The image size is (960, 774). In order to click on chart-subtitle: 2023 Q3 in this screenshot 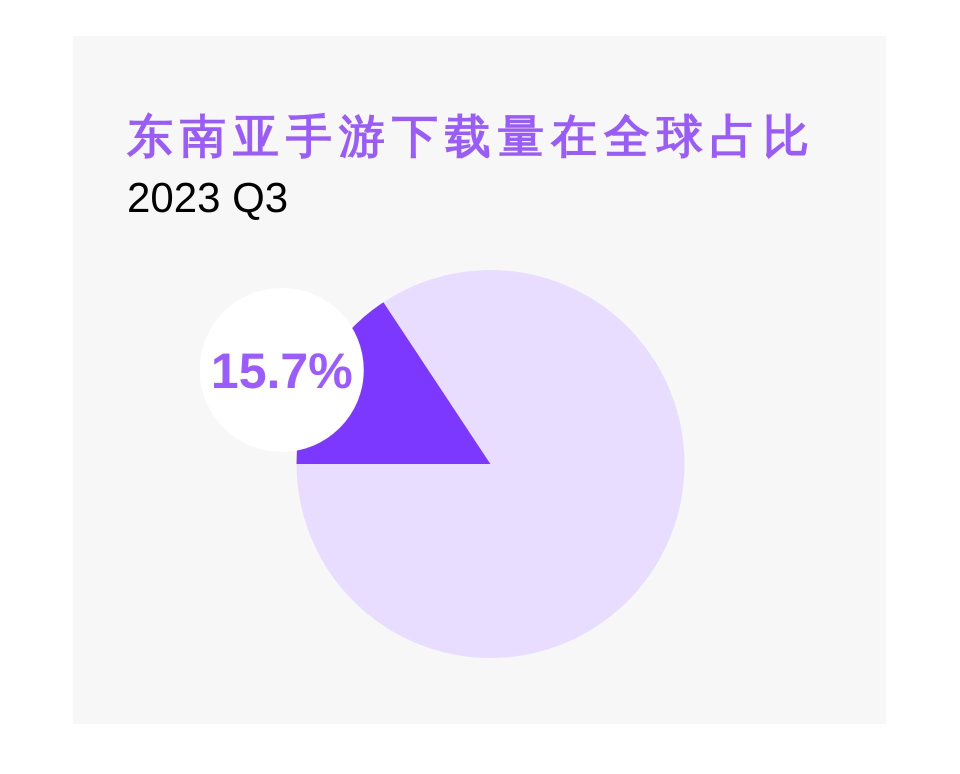, I will do `click(207, 197)`.